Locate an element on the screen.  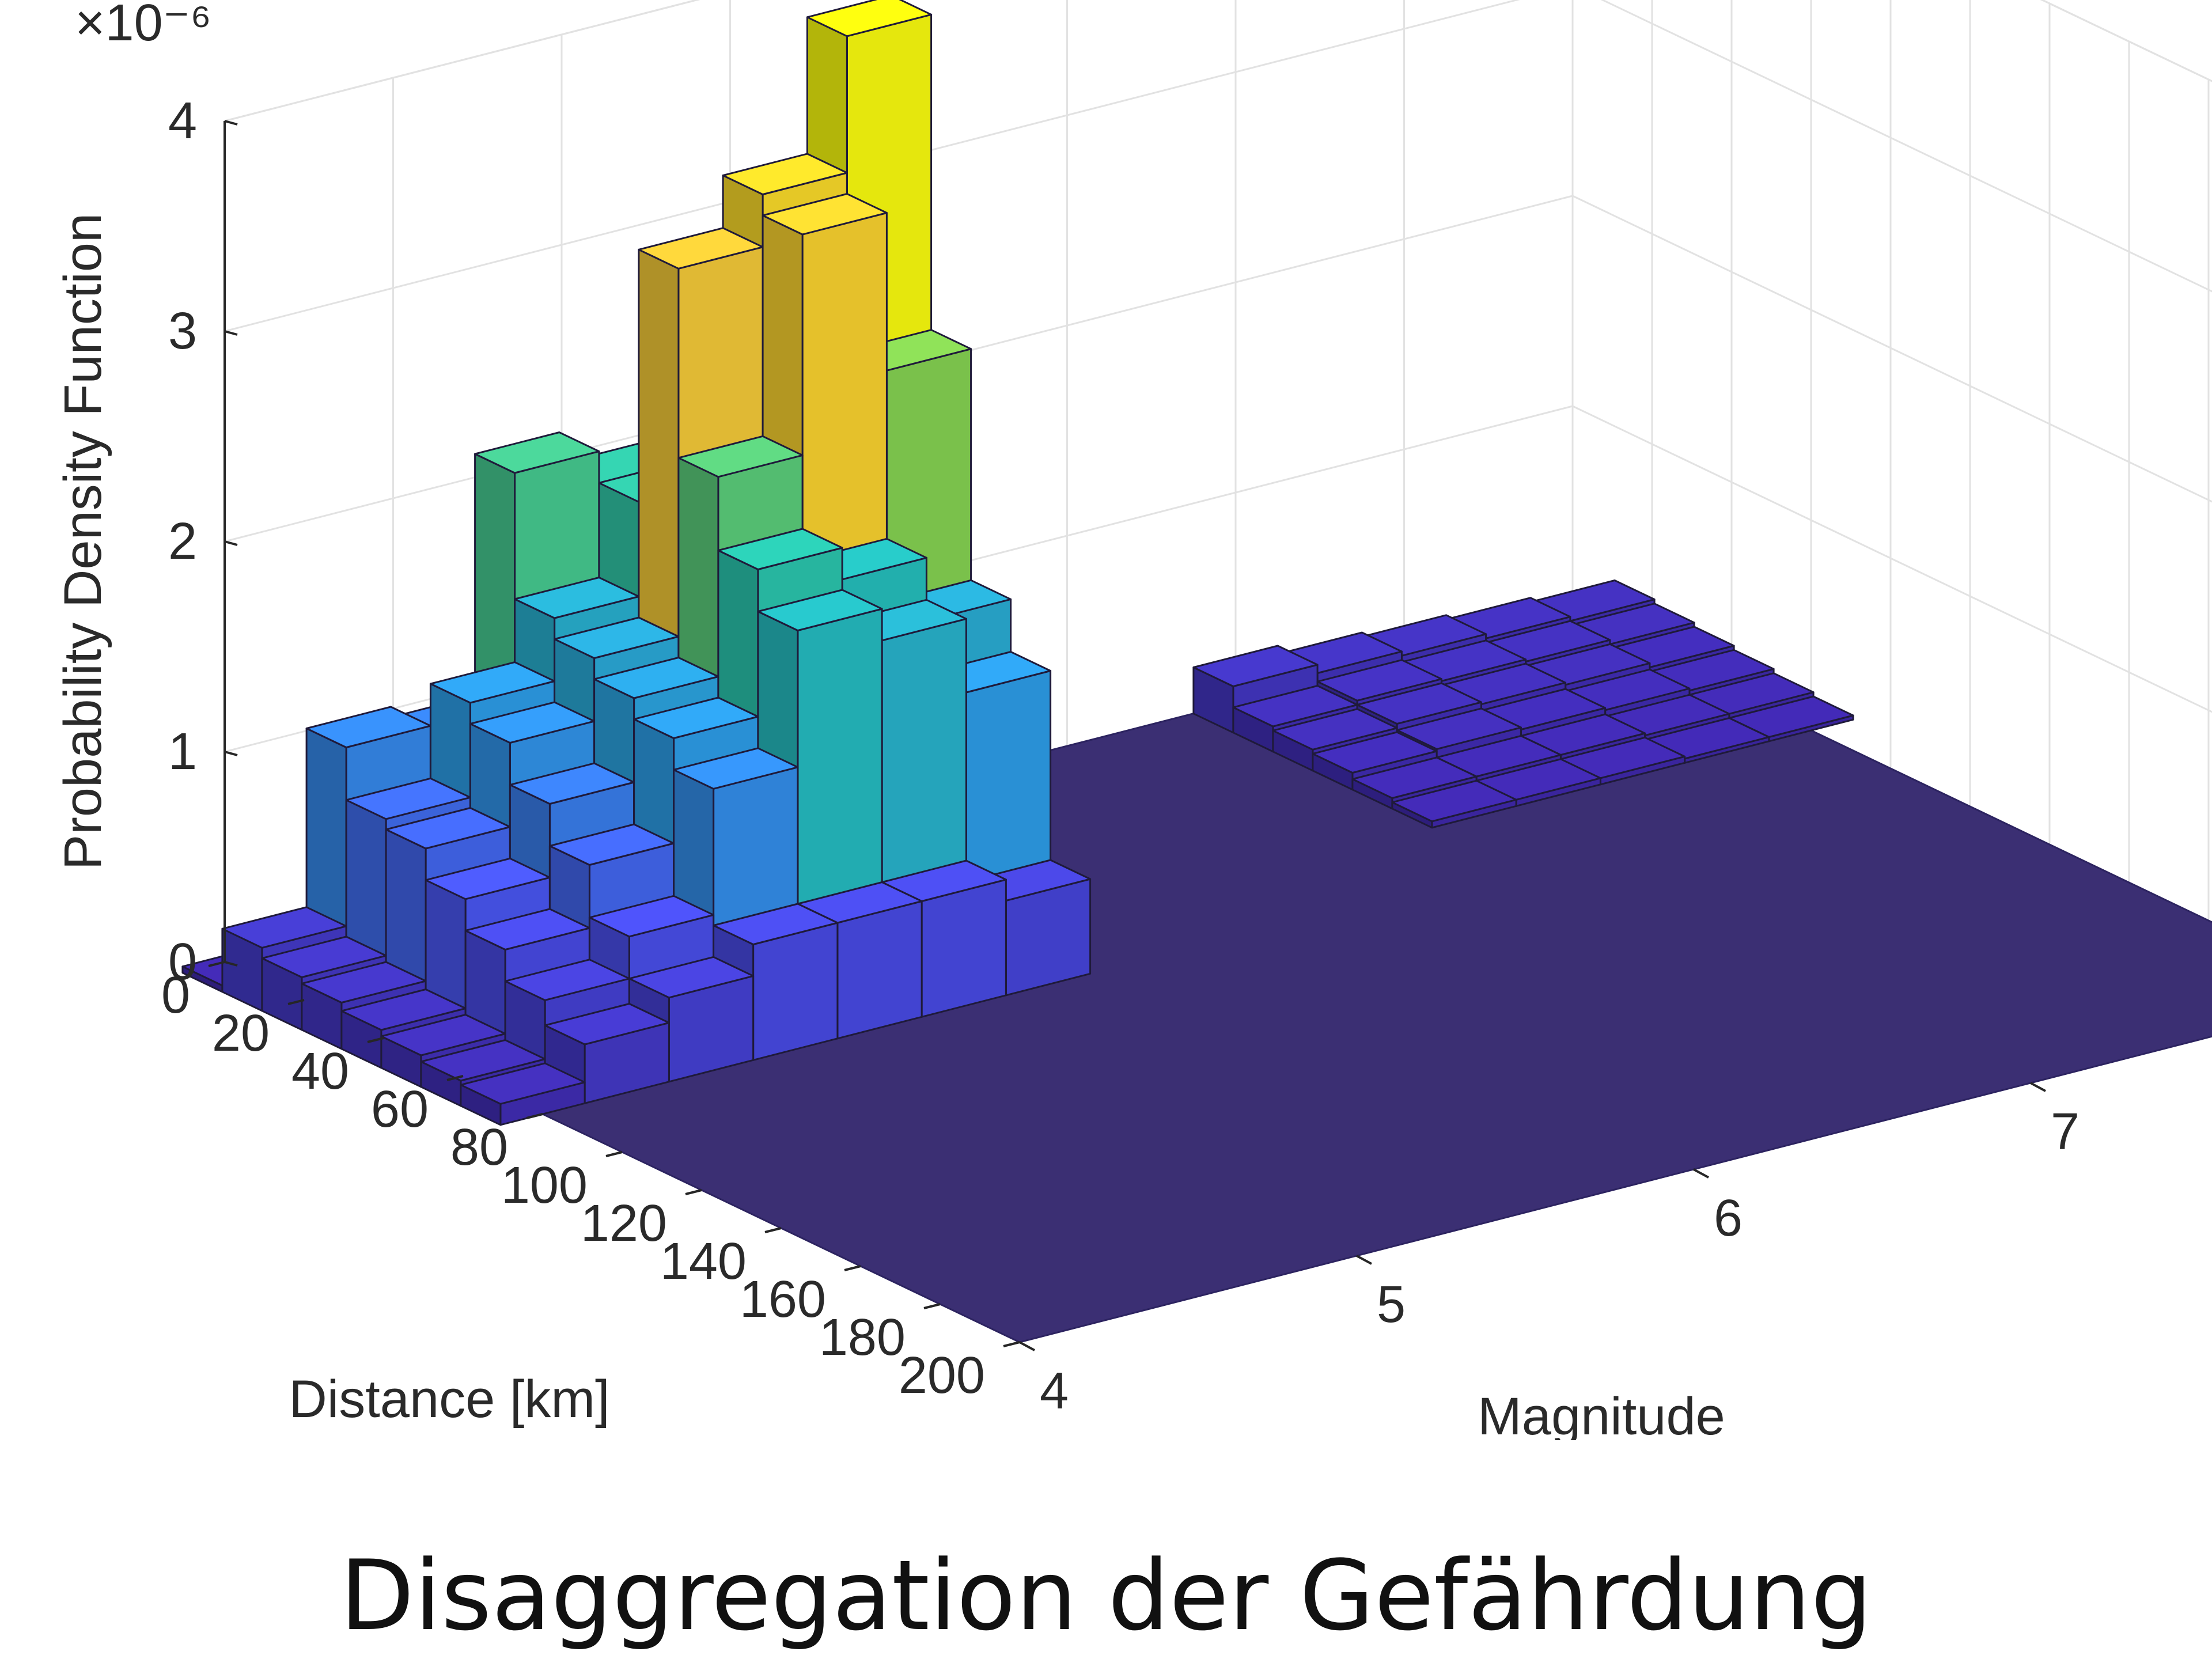
x-tick-label: 80 is located at coordinates (479, 1147).